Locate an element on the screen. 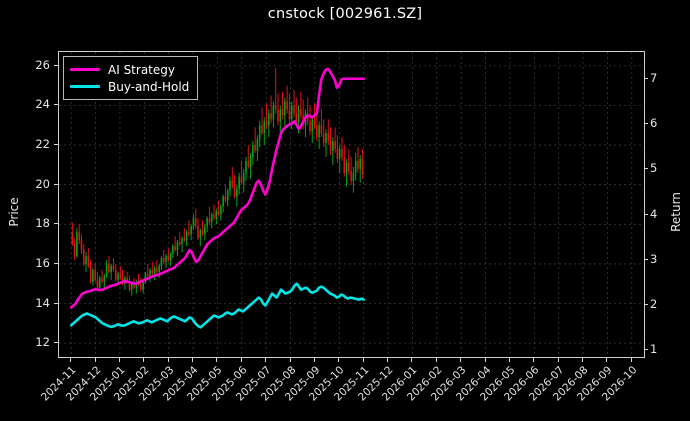  y-tick-label: 20 is located at coordinates (42, 183).